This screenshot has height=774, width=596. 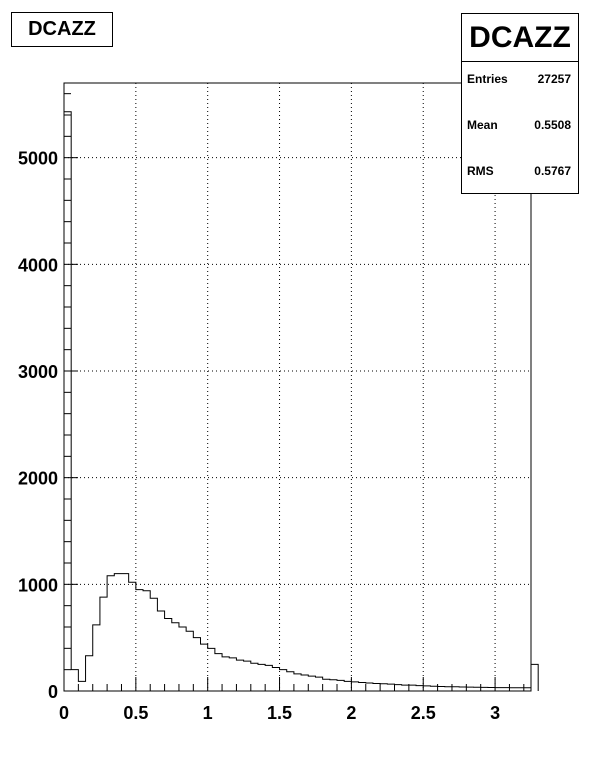 I want to click on y-tick-label: 5000, so click(x=38, y=159).